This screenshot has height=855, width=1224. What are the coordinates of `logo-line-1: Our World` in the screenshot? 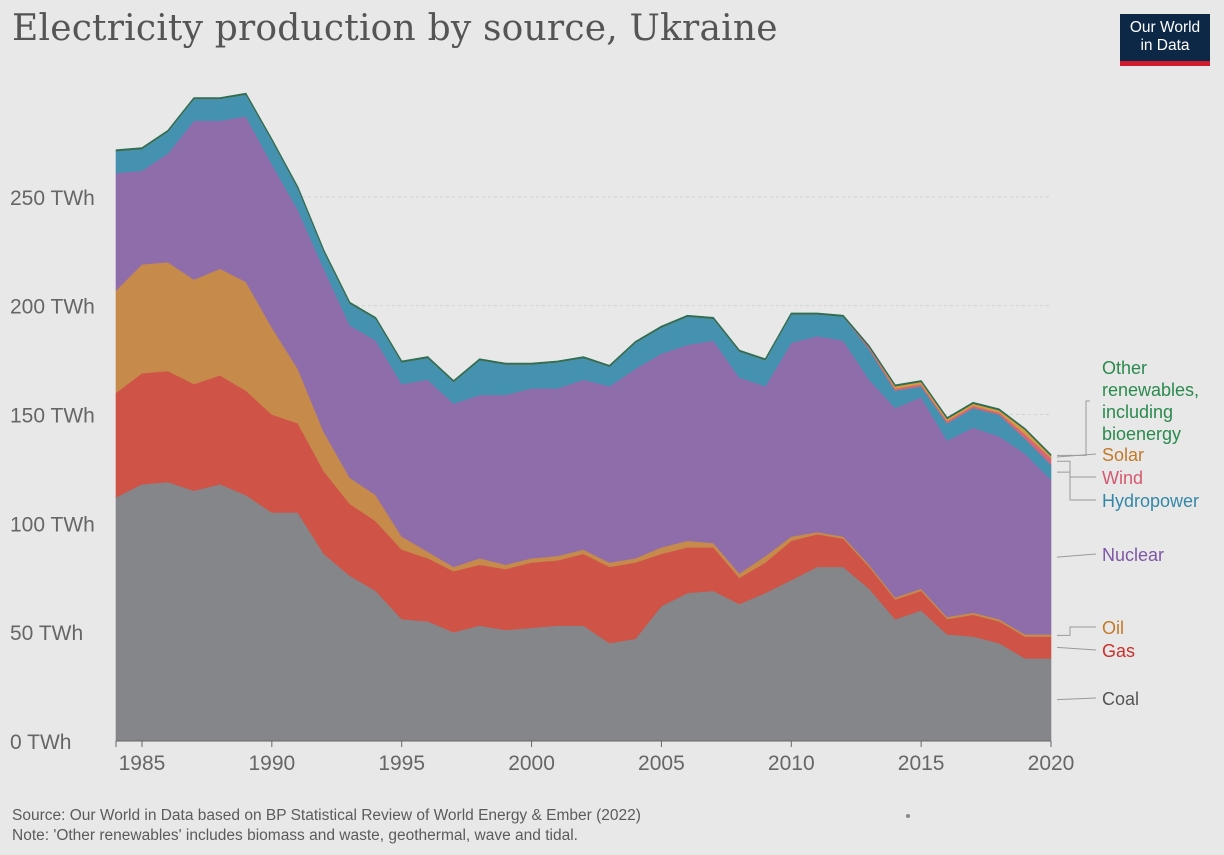 It's located at (1165, 27).